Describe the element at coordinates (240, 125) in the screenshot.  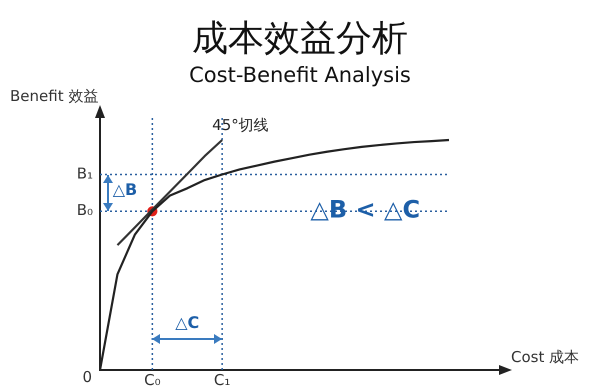
I see `series-label: 45°切线` at that location.